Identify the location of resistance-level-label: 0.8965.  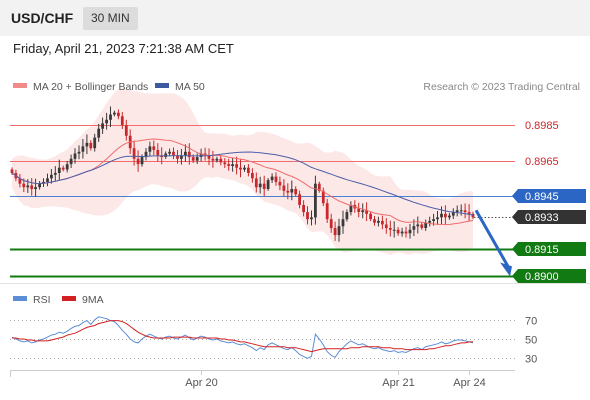
(542, 162).